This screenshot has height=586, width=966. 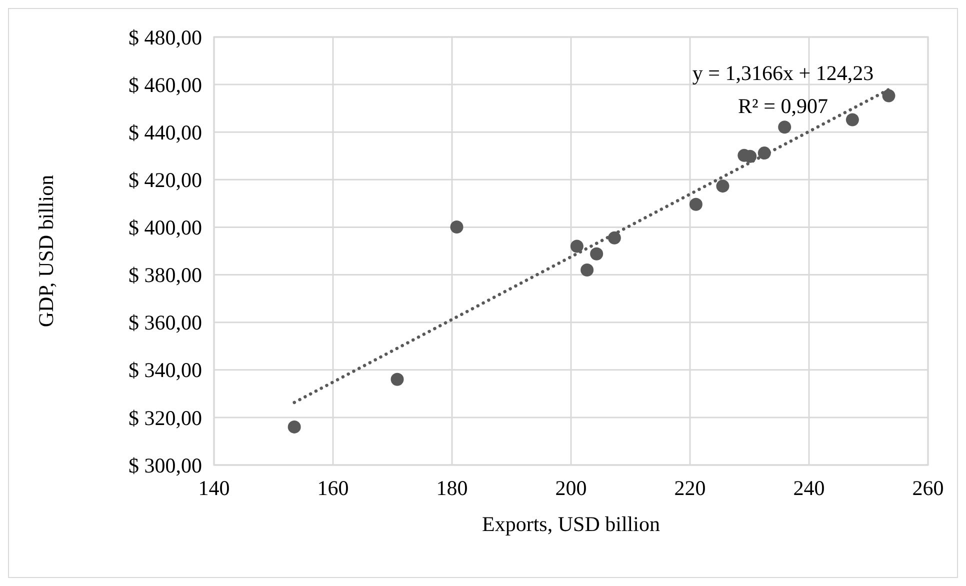 What do you see at coordinates (928, 488) in the screenshot?
I see `x-tick-label: 260` at bounding box center [928, 488].